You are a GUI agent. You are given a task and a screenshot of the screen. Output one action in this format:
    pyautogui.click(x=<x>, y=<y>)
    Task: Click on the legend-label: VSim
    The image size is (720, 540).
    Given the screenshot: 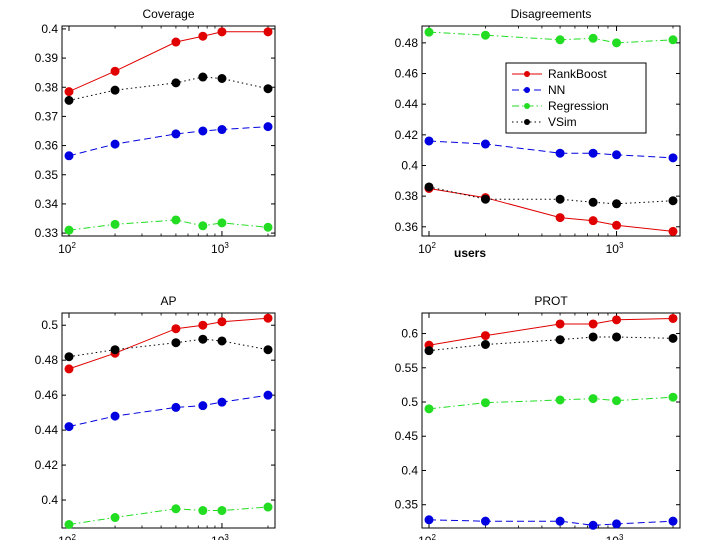 What is the action you would take?
    pyautogui.click(x=562, y=122)
    